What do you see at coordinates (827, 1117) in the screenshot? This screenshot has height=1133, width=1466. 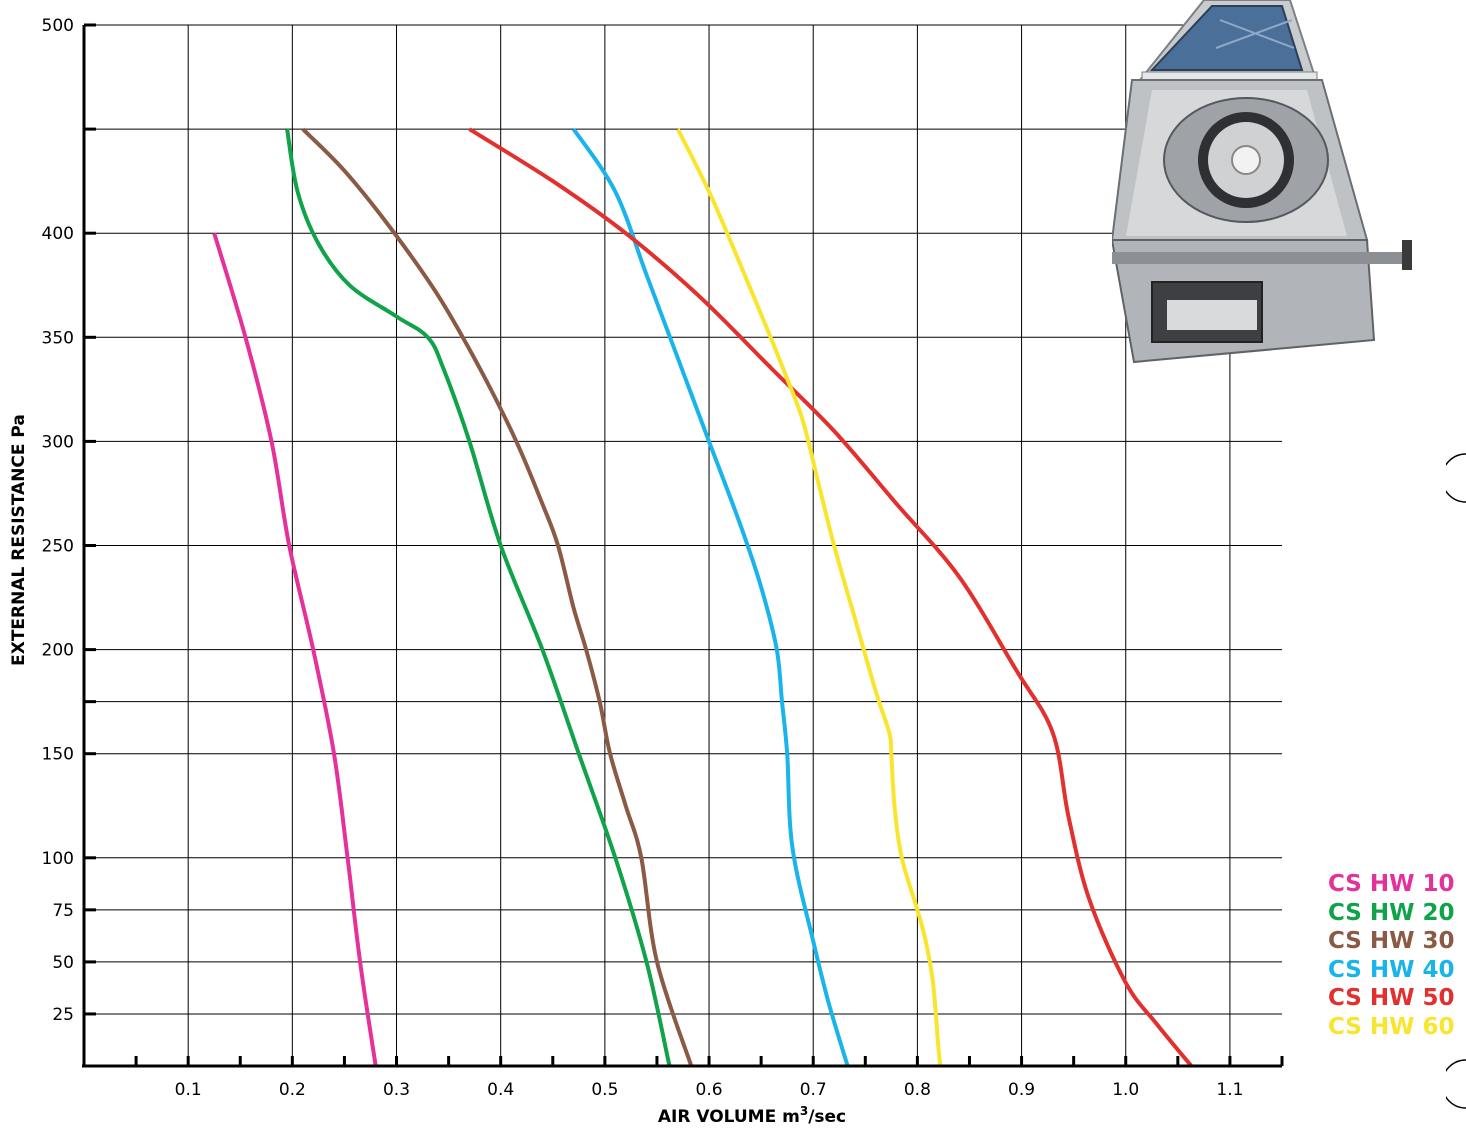 I see `x-axis-title-suffix: /sec` at bounding box center [827, 1117].